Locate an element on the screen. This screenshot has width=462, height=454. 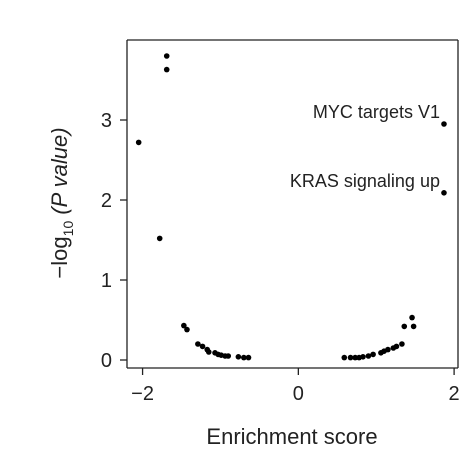
y-tick-label: 1 is located at coordinates (106, 281).